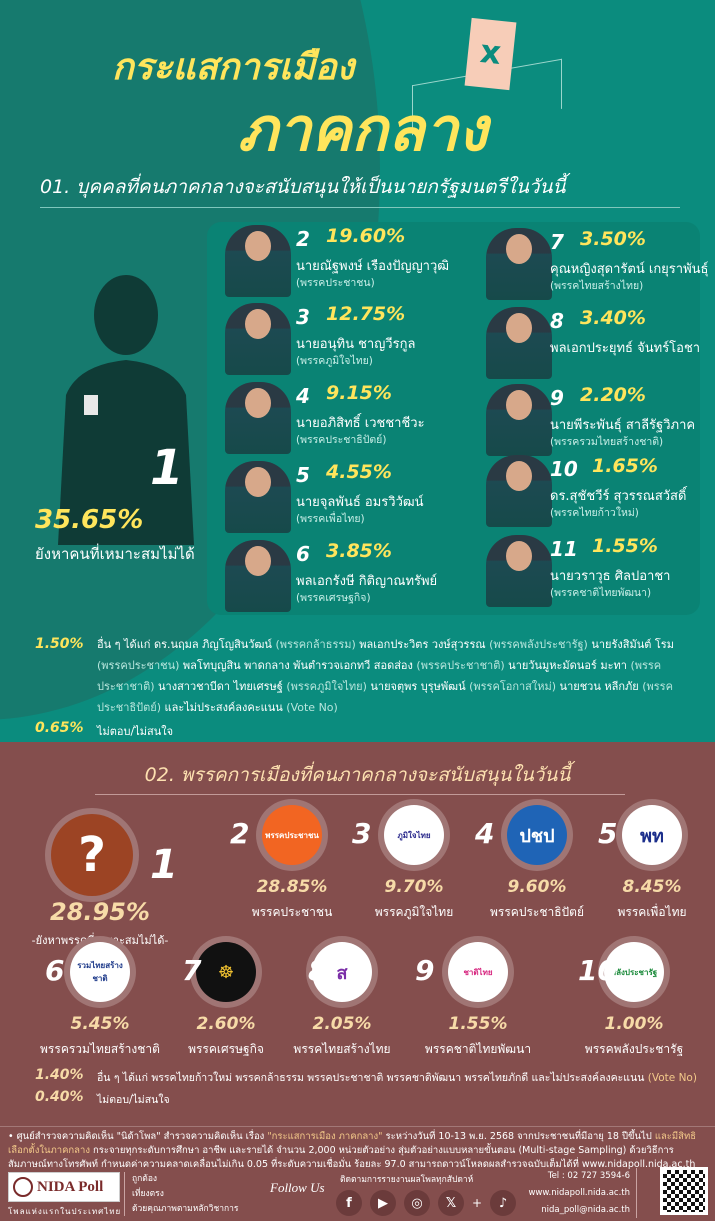 The width and height of the screenshot is (715, 1221). What do you see at coordinates (167, 468) in the screenshot?
I see `rank-1: 1` at bounding box center [167, 468].